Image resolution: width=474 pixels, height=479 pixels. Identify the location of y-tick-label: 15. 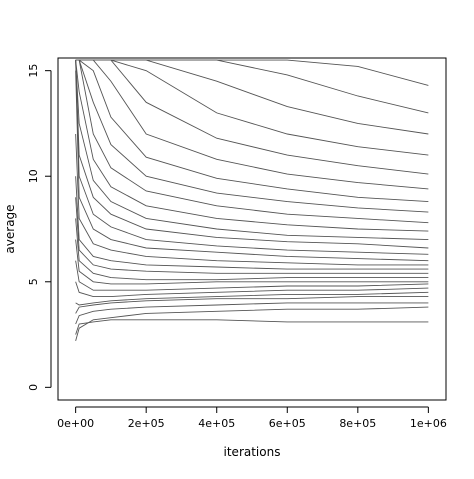
(33, 71).